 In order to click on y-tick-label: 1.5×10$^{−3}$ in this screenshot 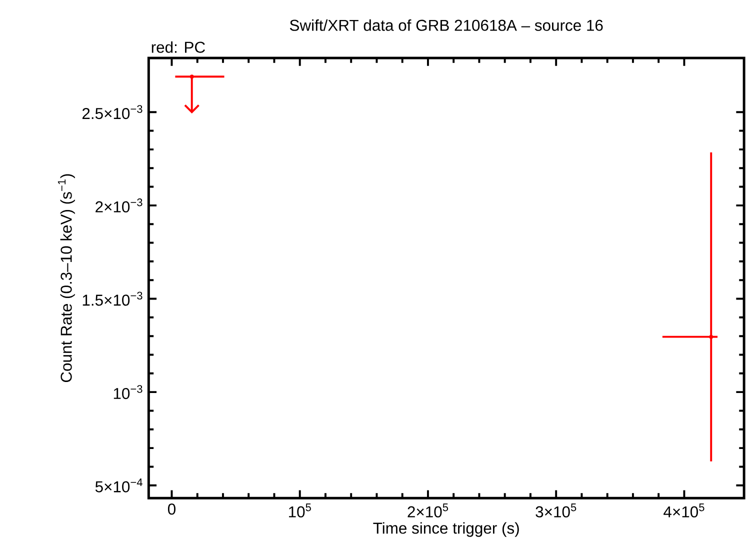, I will do `click(112, 299)`.